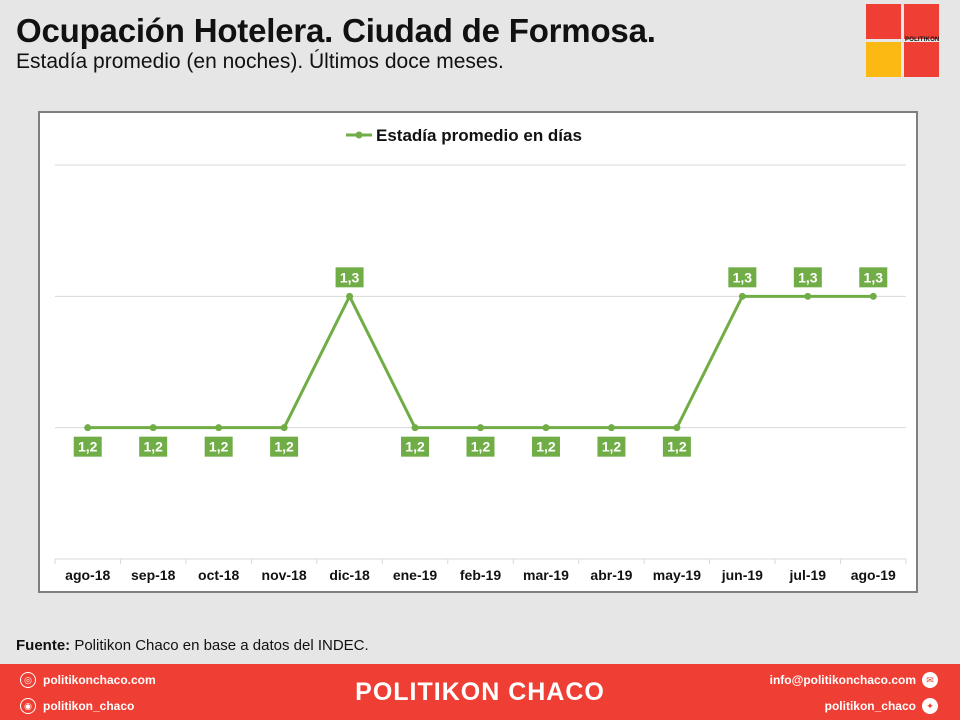  I want to click on x-tick-label: ene-19, so click(415, 575).